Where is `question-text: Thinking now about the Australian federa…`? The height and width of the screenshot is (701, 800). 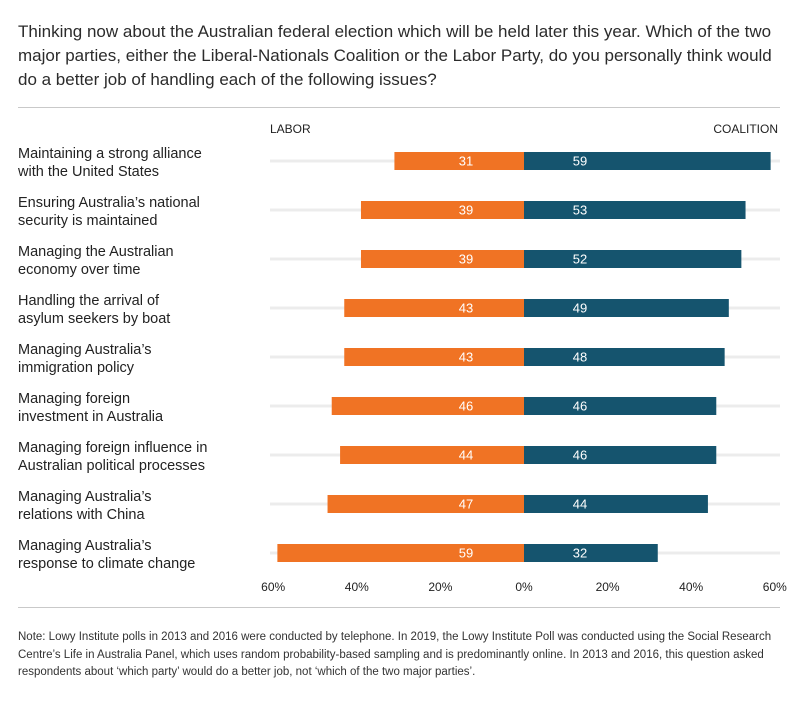
question-text: Thinking now about the Australian federa… is located at coordinates (395, 55).